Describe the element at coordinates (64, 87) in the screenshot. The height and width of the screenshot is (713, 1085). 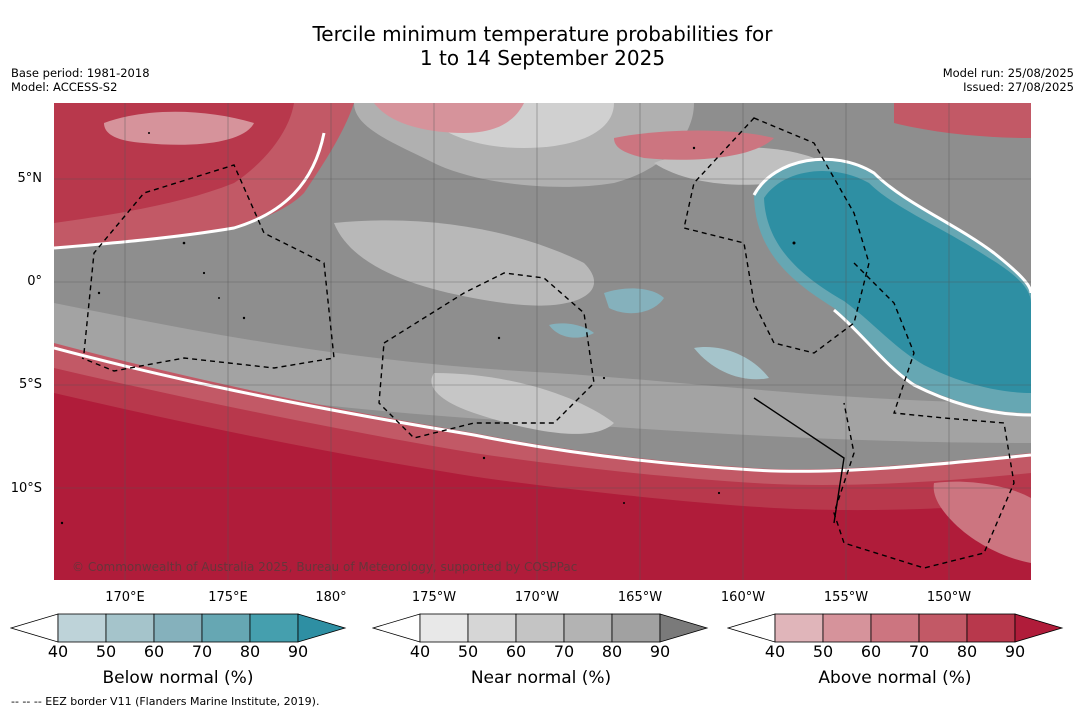
I see `model-text: Model: ACCESS-S2` at that location.